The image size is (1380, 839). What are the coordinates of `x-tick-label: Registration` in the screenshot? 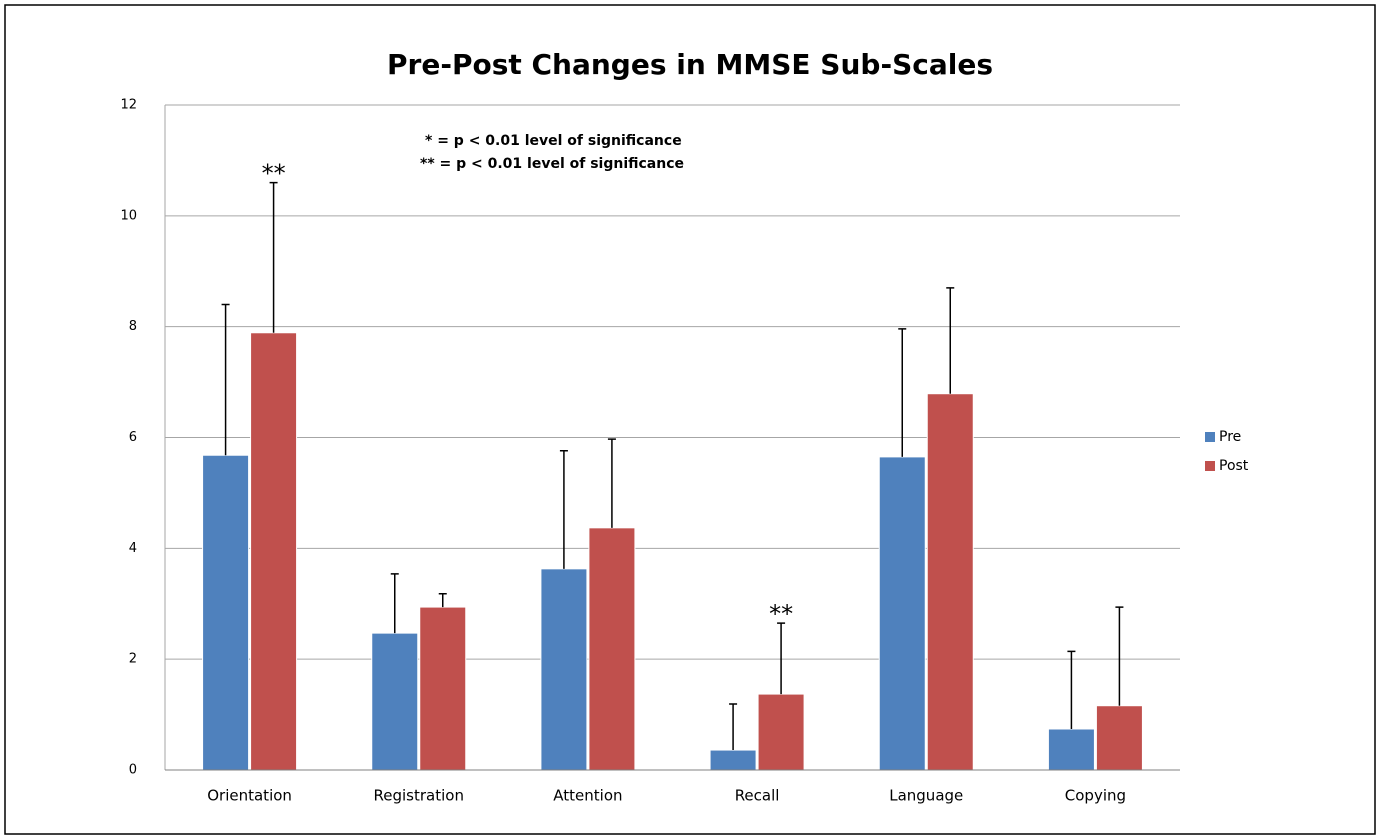 It's located at (419, 796).